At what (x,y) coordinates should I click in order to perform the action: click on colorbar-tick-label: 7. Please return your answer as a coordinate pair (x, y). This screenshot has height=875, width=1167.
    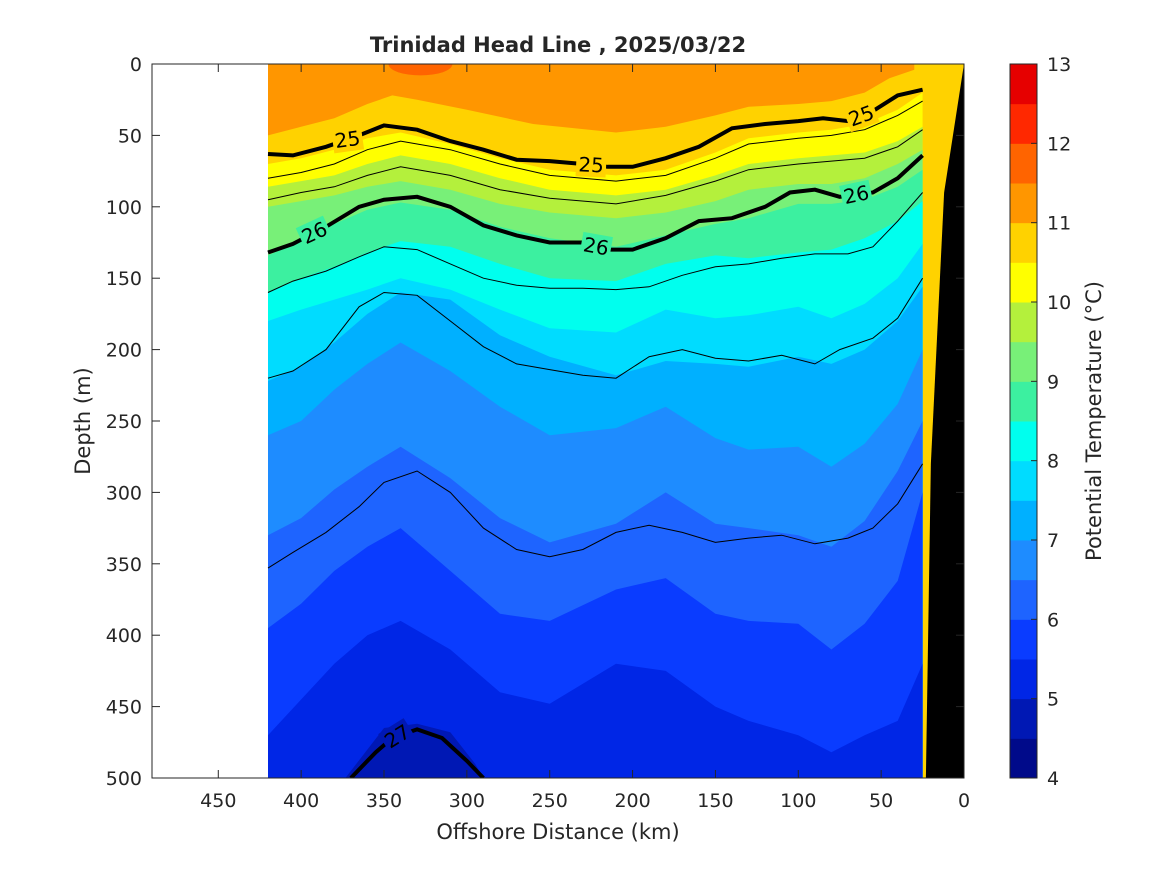
    Looking at the image, I should click on (1053, 541).